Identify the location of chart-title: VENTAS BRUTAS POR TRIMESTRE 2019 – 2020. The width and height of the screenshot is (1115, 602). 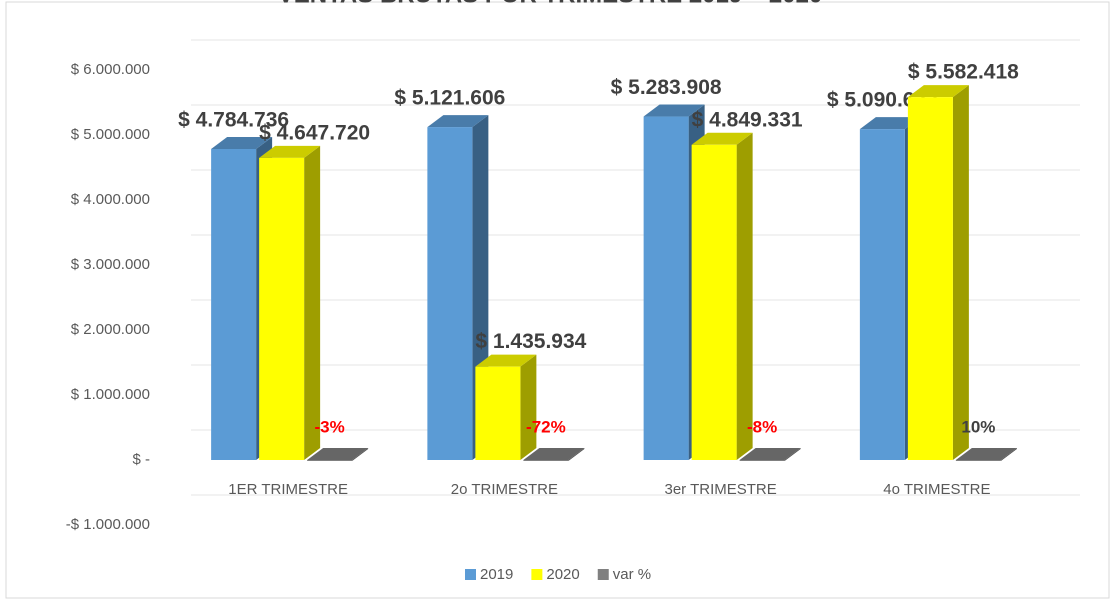
(550, 4).